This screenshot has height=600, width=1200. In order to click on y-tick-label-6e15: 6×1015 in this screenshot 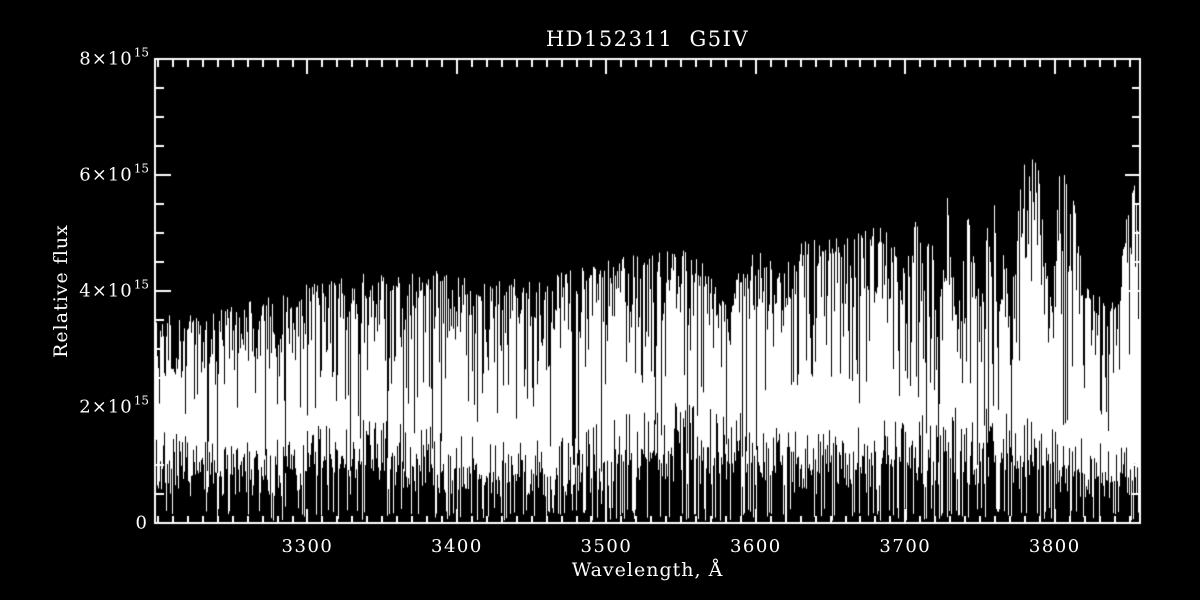, I will do `click(94, 173)`.